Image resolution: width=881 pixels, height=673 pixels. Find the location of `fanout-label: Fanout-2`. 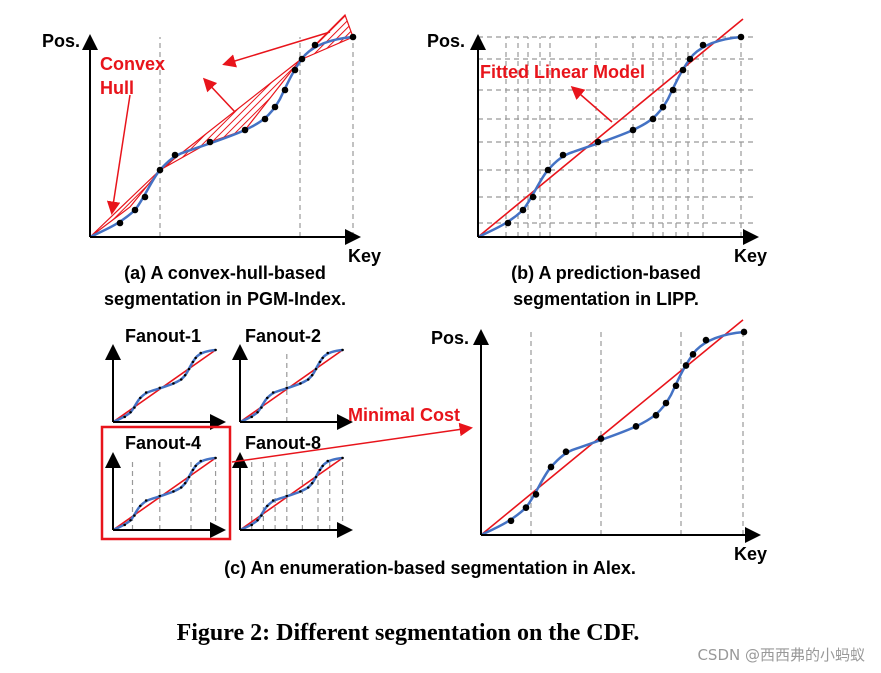

fanout-label: Fanout-2 is located at coordinates (283, 336).